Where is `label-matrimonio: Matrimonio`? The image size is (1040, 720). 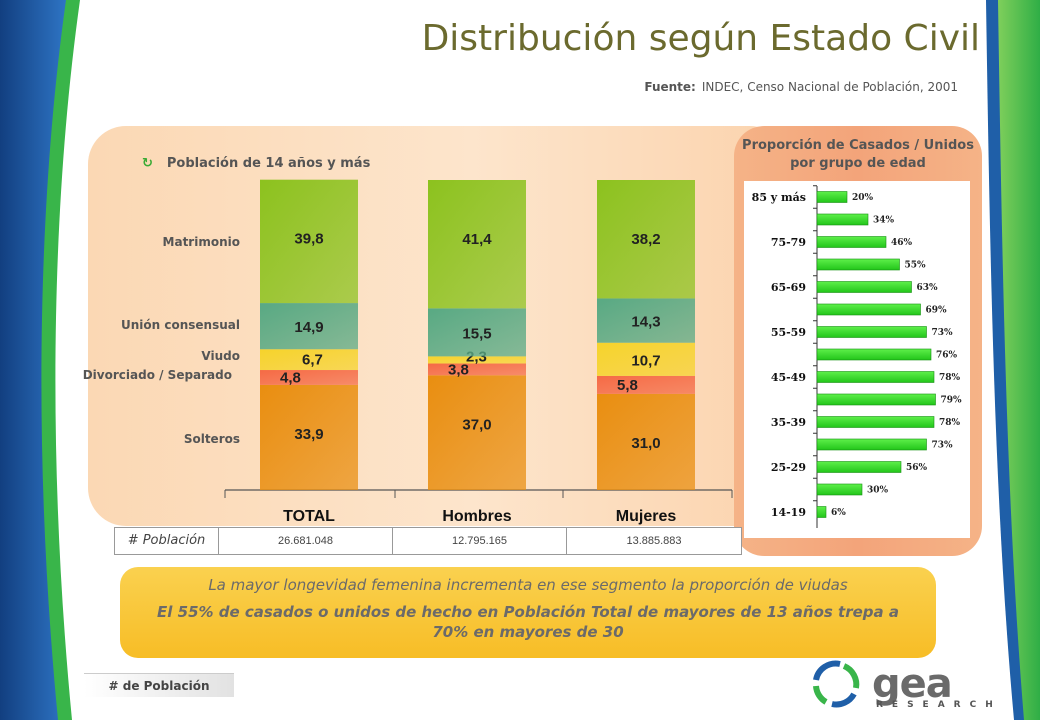 label-matrimonio: Matrimonio is located at coordinates (201, 242).